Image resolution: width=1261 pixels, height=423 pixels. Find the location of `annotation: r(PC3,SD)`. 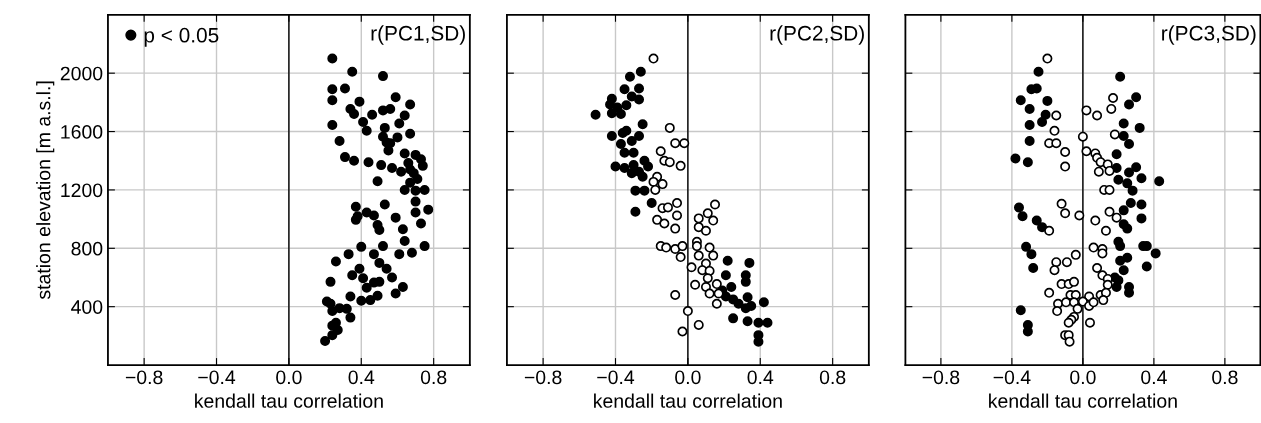

annotation: r(PC3,SD) is located at coordinates (1209, 35).